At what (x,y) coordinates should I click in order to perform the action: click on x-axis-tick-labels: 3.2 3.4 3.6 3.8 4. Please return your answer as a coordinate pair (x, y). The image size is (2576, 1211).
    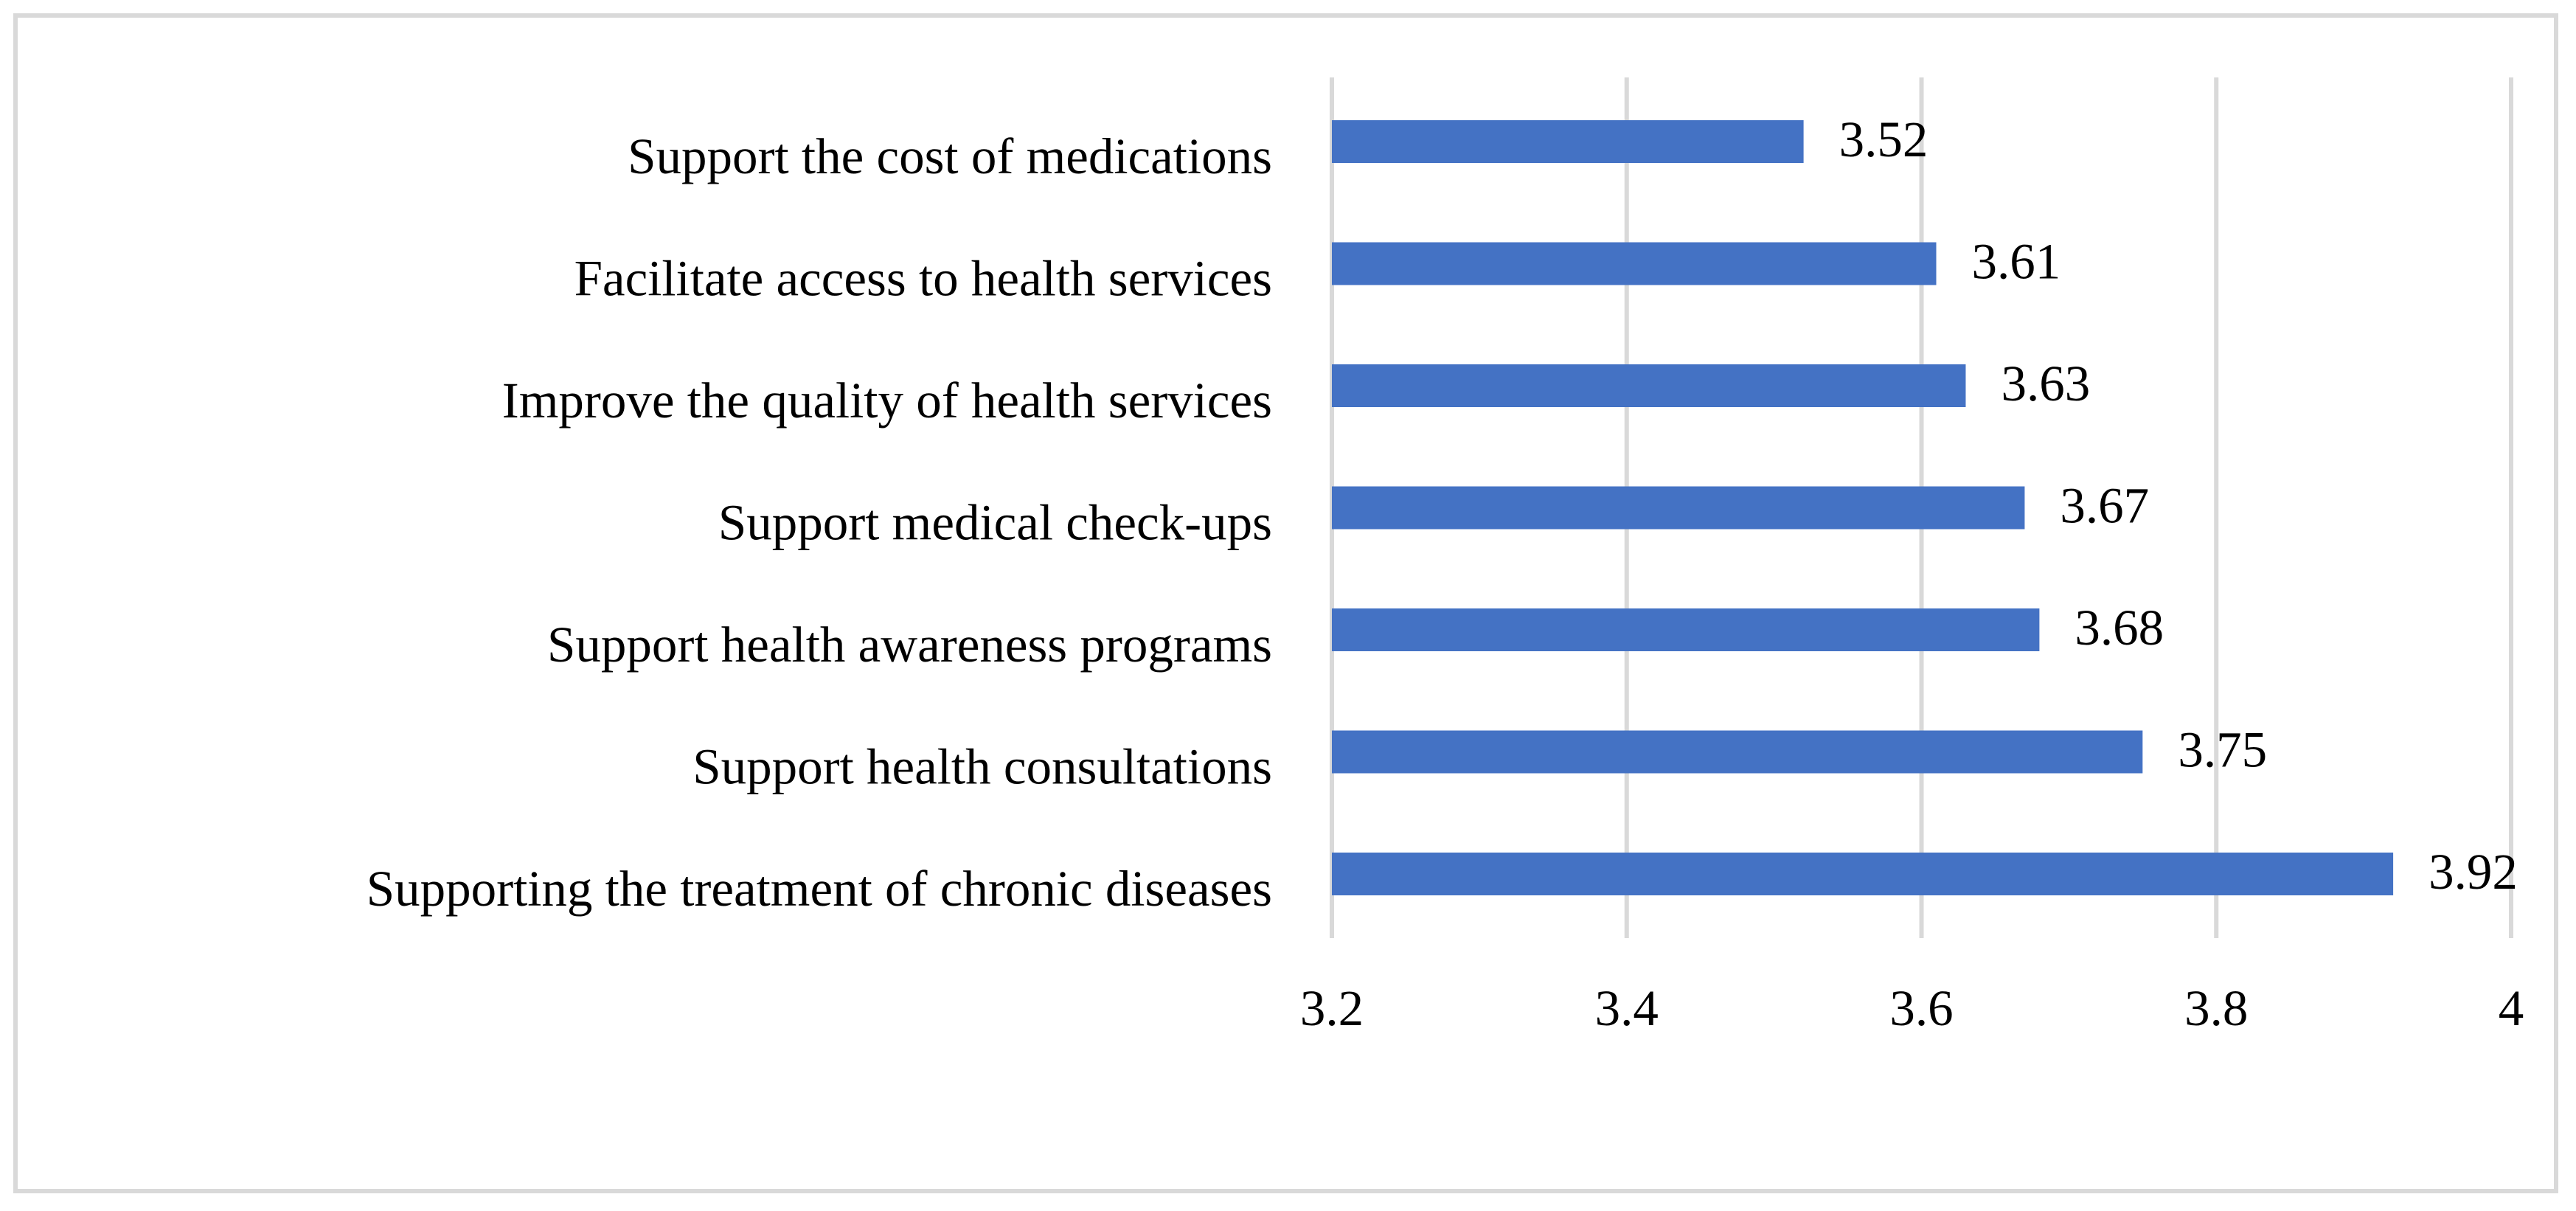
    Looking at the image, I should click on (1912, 1008).